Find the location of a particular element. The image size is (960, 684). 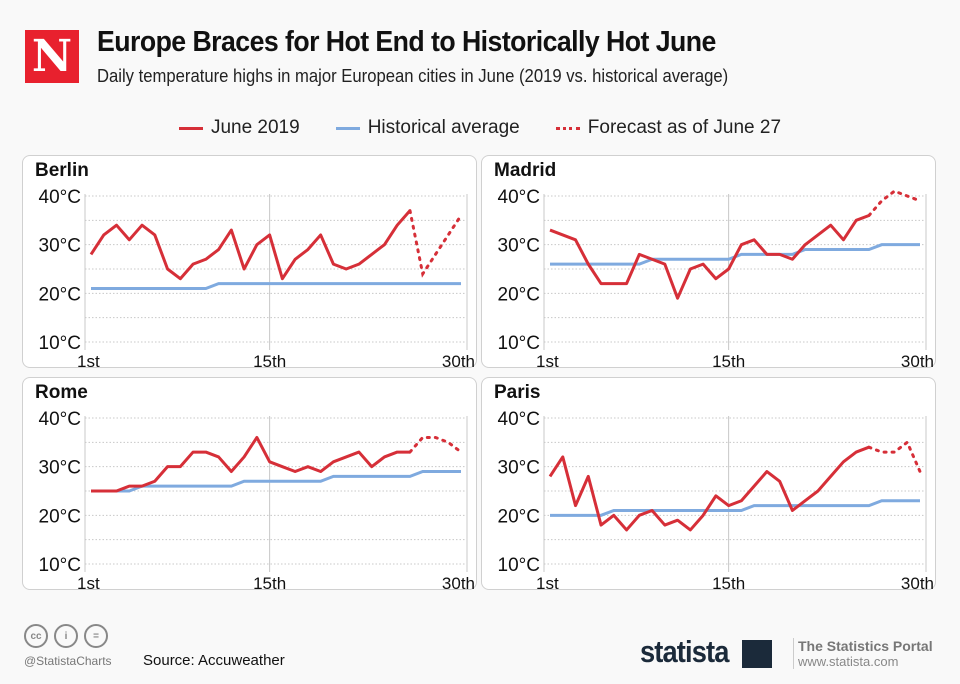

panel-title: Rome is located at coordinates (61, 392).